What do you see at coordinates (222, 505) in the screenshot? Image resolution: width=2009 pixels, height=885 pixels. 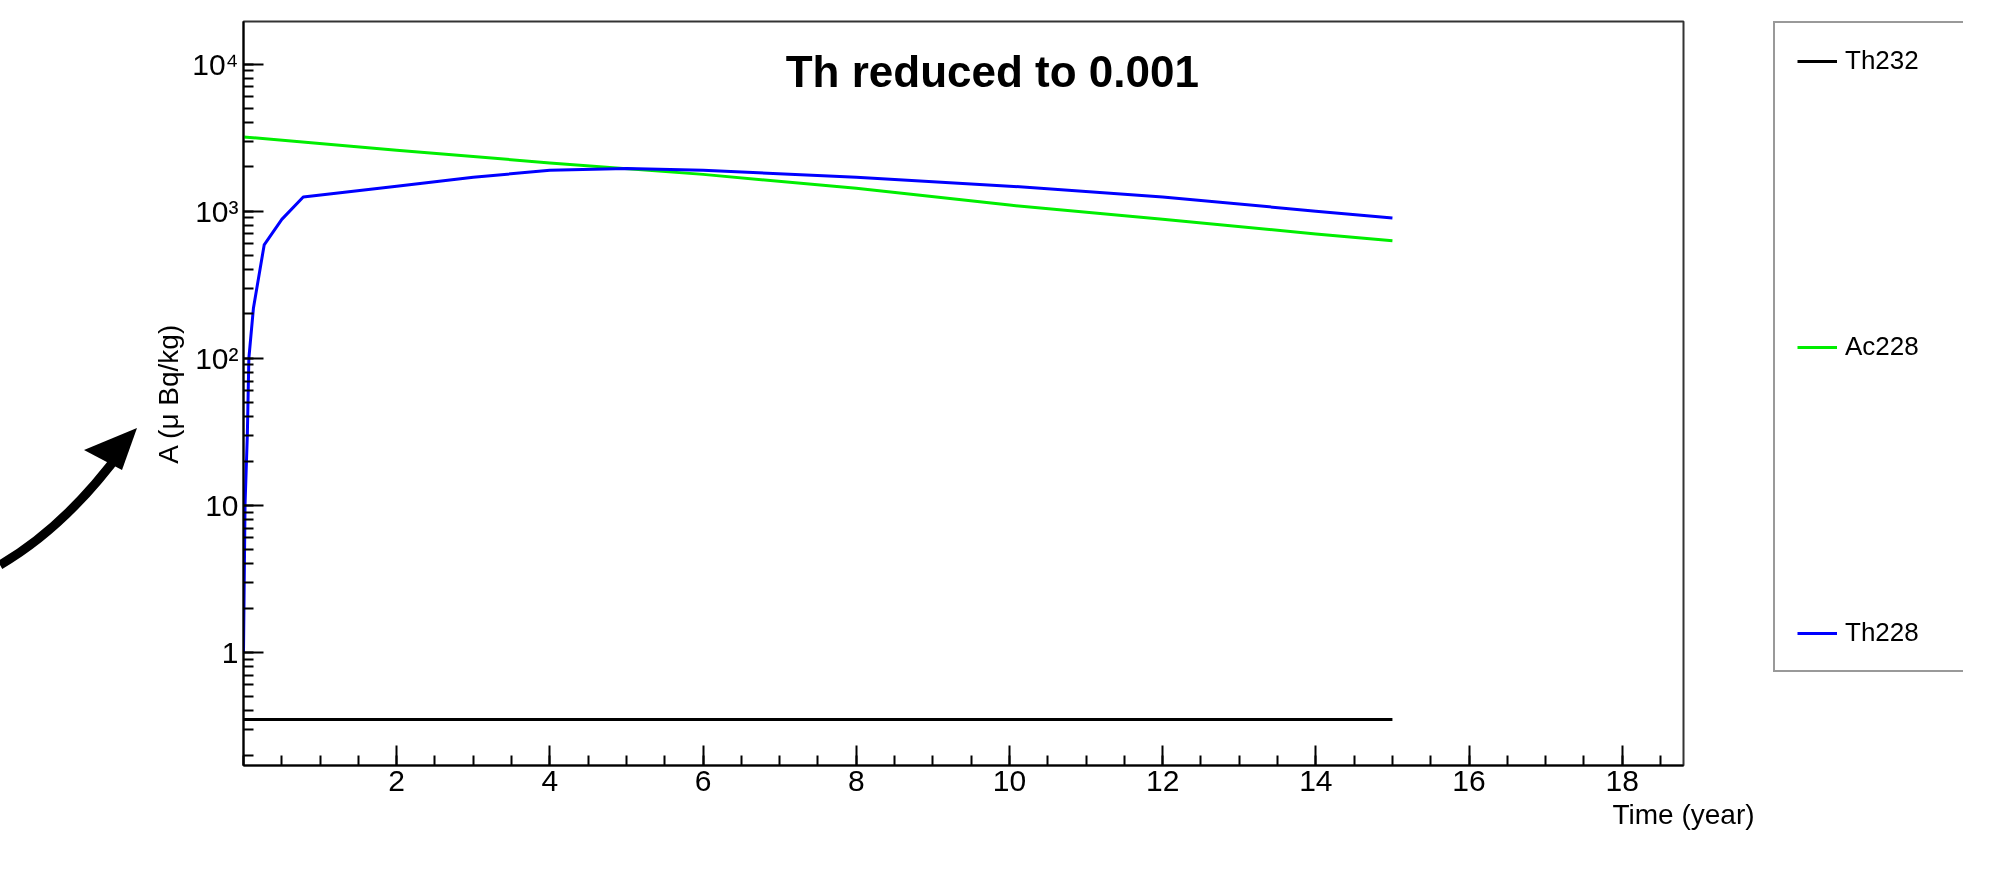 I see `y-tick-label: 10` at bounding box center [222, 505].